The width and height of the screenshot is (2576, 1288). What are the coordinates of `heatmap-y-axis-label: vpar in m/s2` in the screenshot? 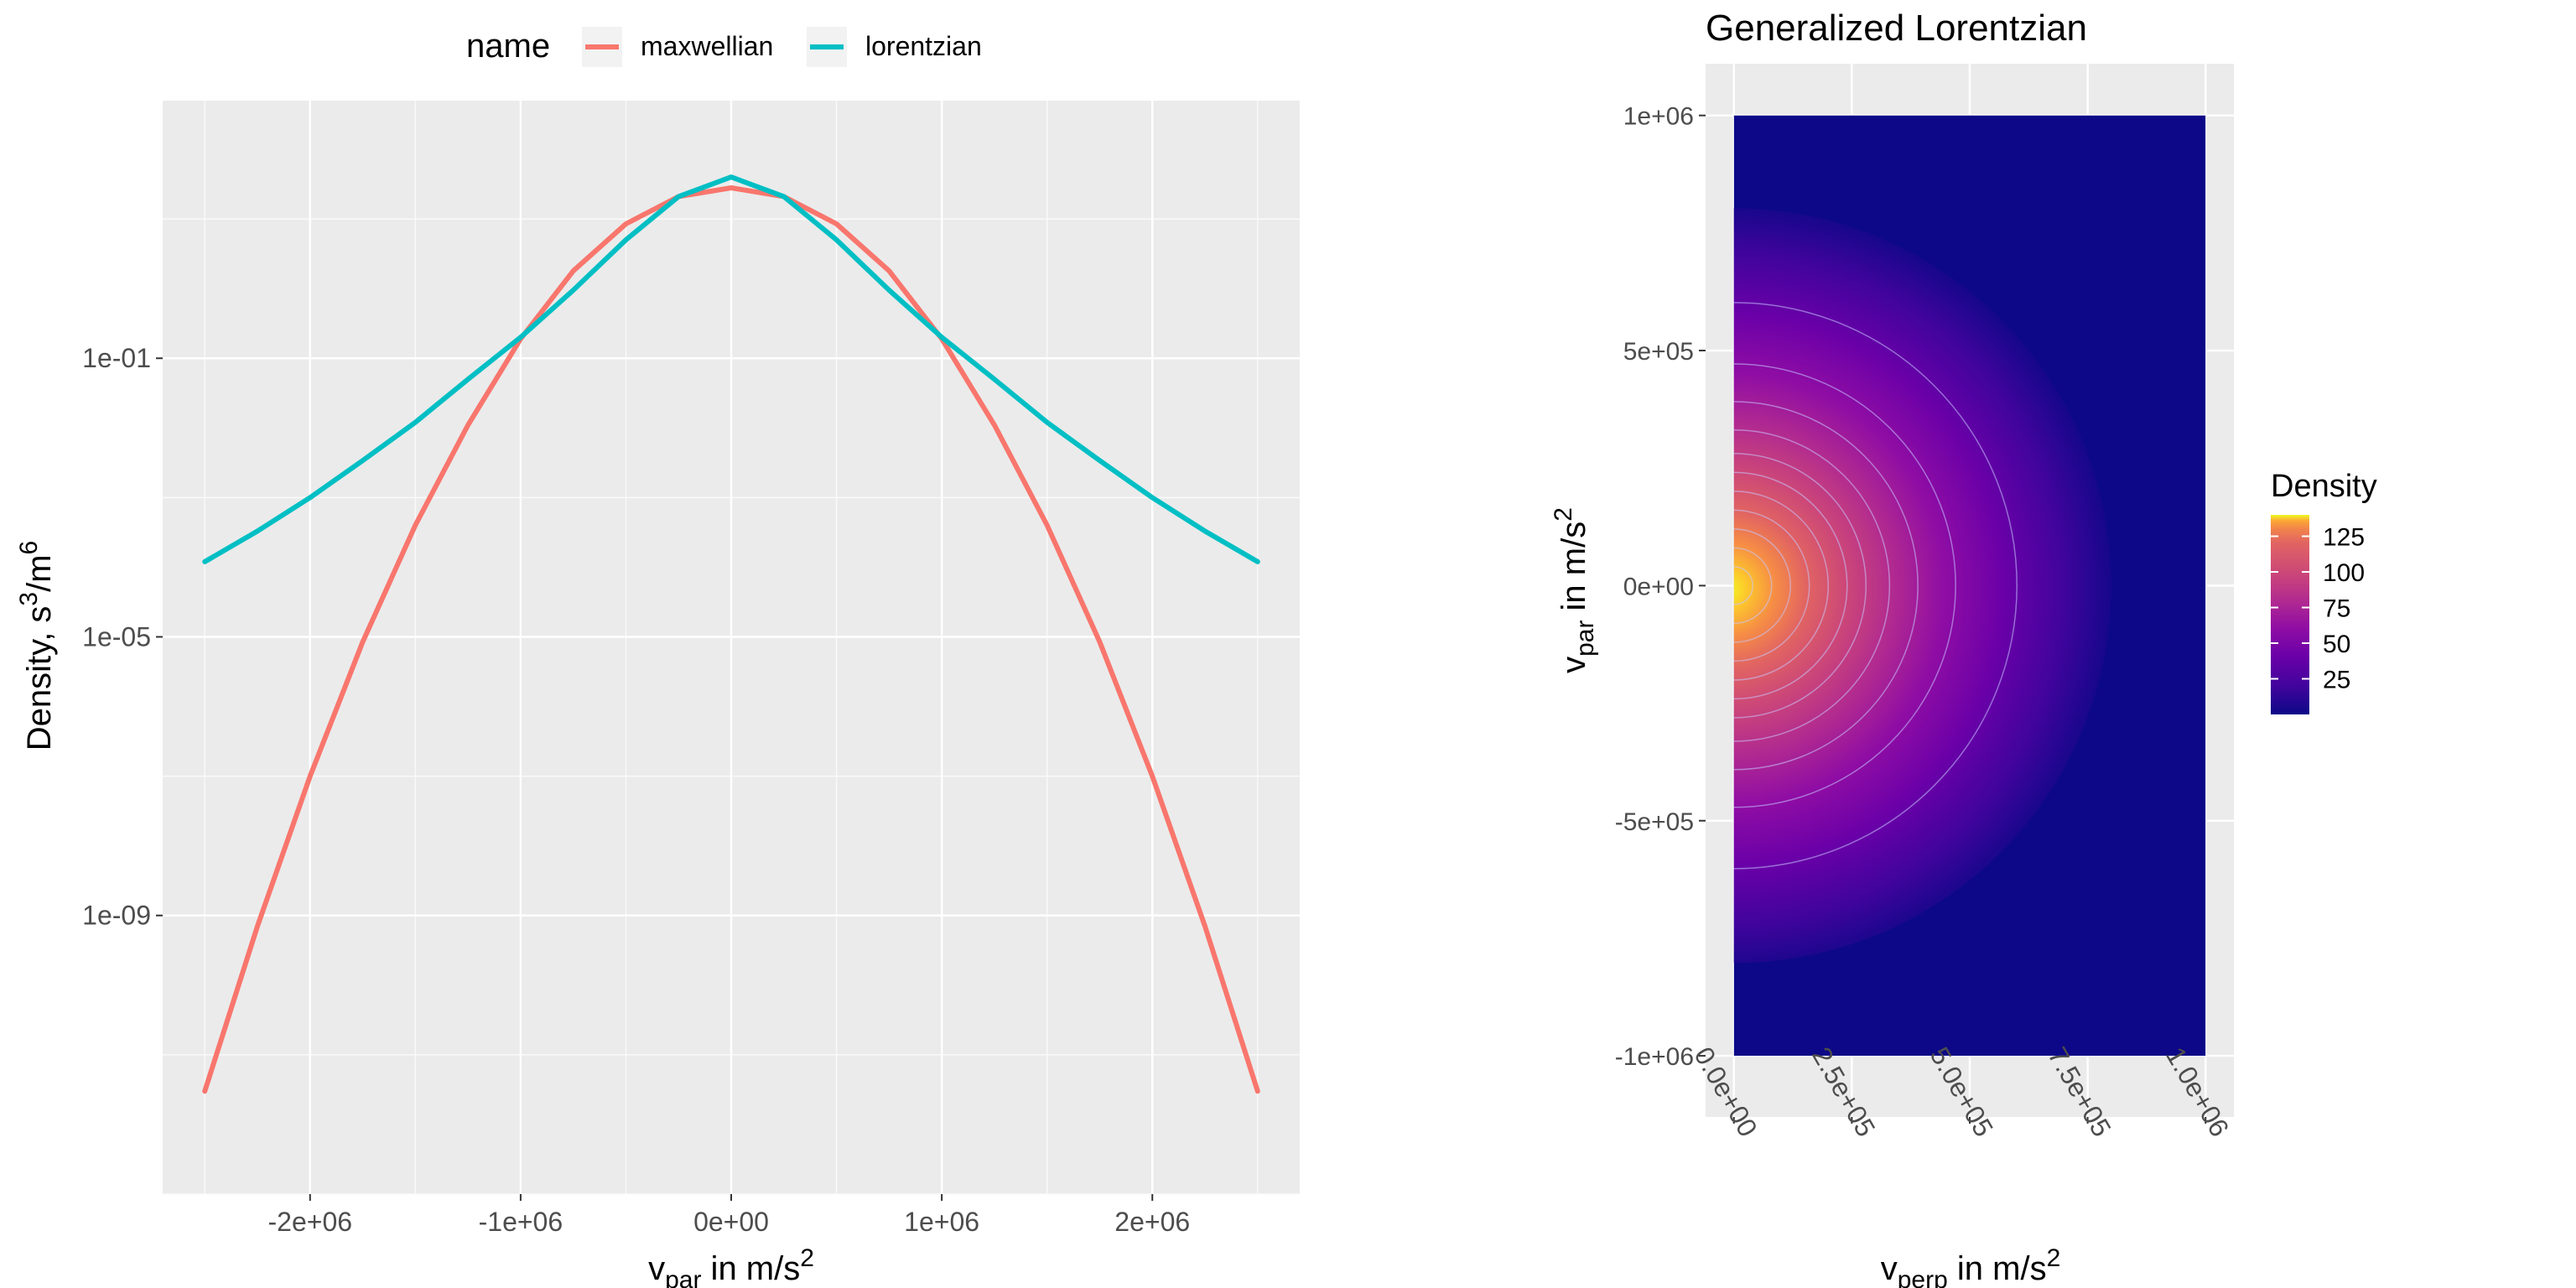 It's located at (1574, 590).